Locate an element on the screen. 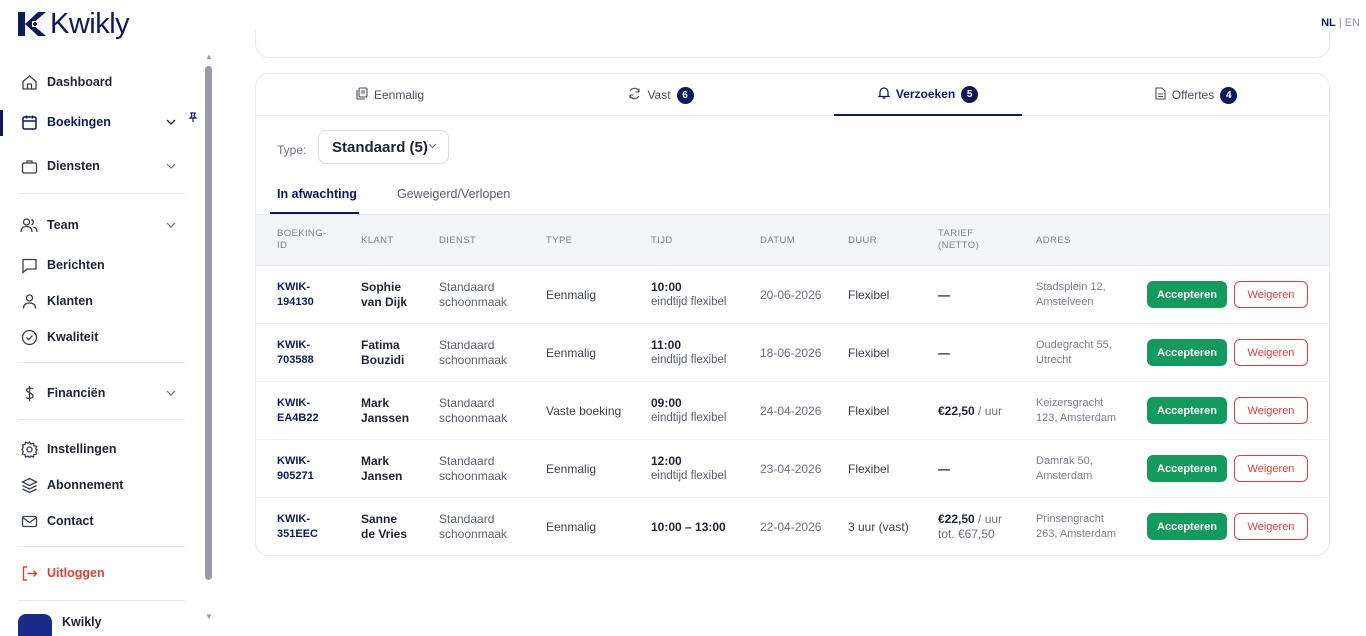 The image size is (1366, 636). booking-date: 22-04-2026 is located at coordinates (791, 527).